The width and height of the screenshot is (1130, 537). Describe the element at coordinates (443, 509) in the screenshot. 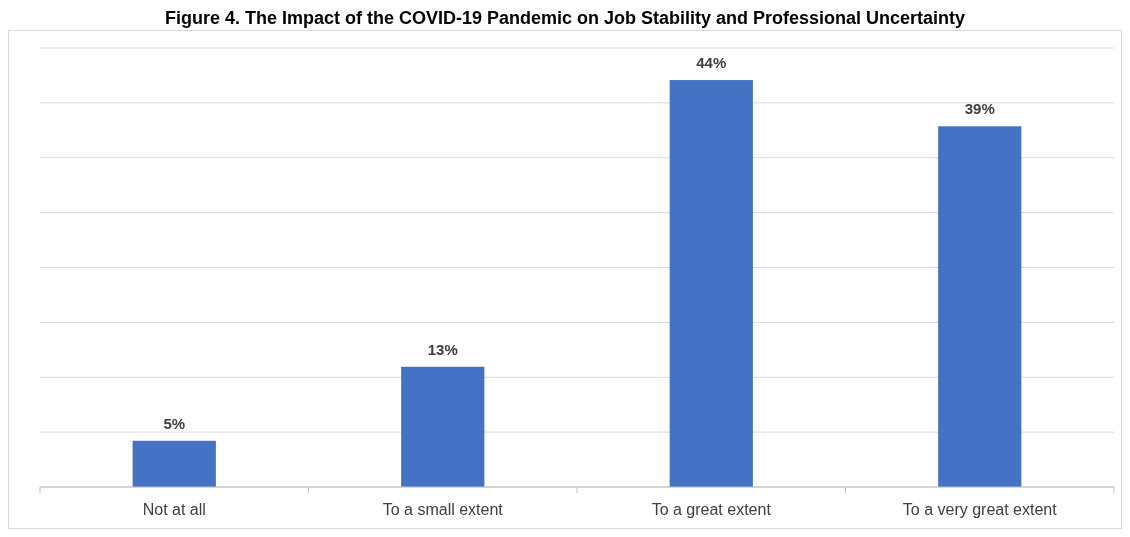

I see `x-tick-label: To a small extent` at that location.